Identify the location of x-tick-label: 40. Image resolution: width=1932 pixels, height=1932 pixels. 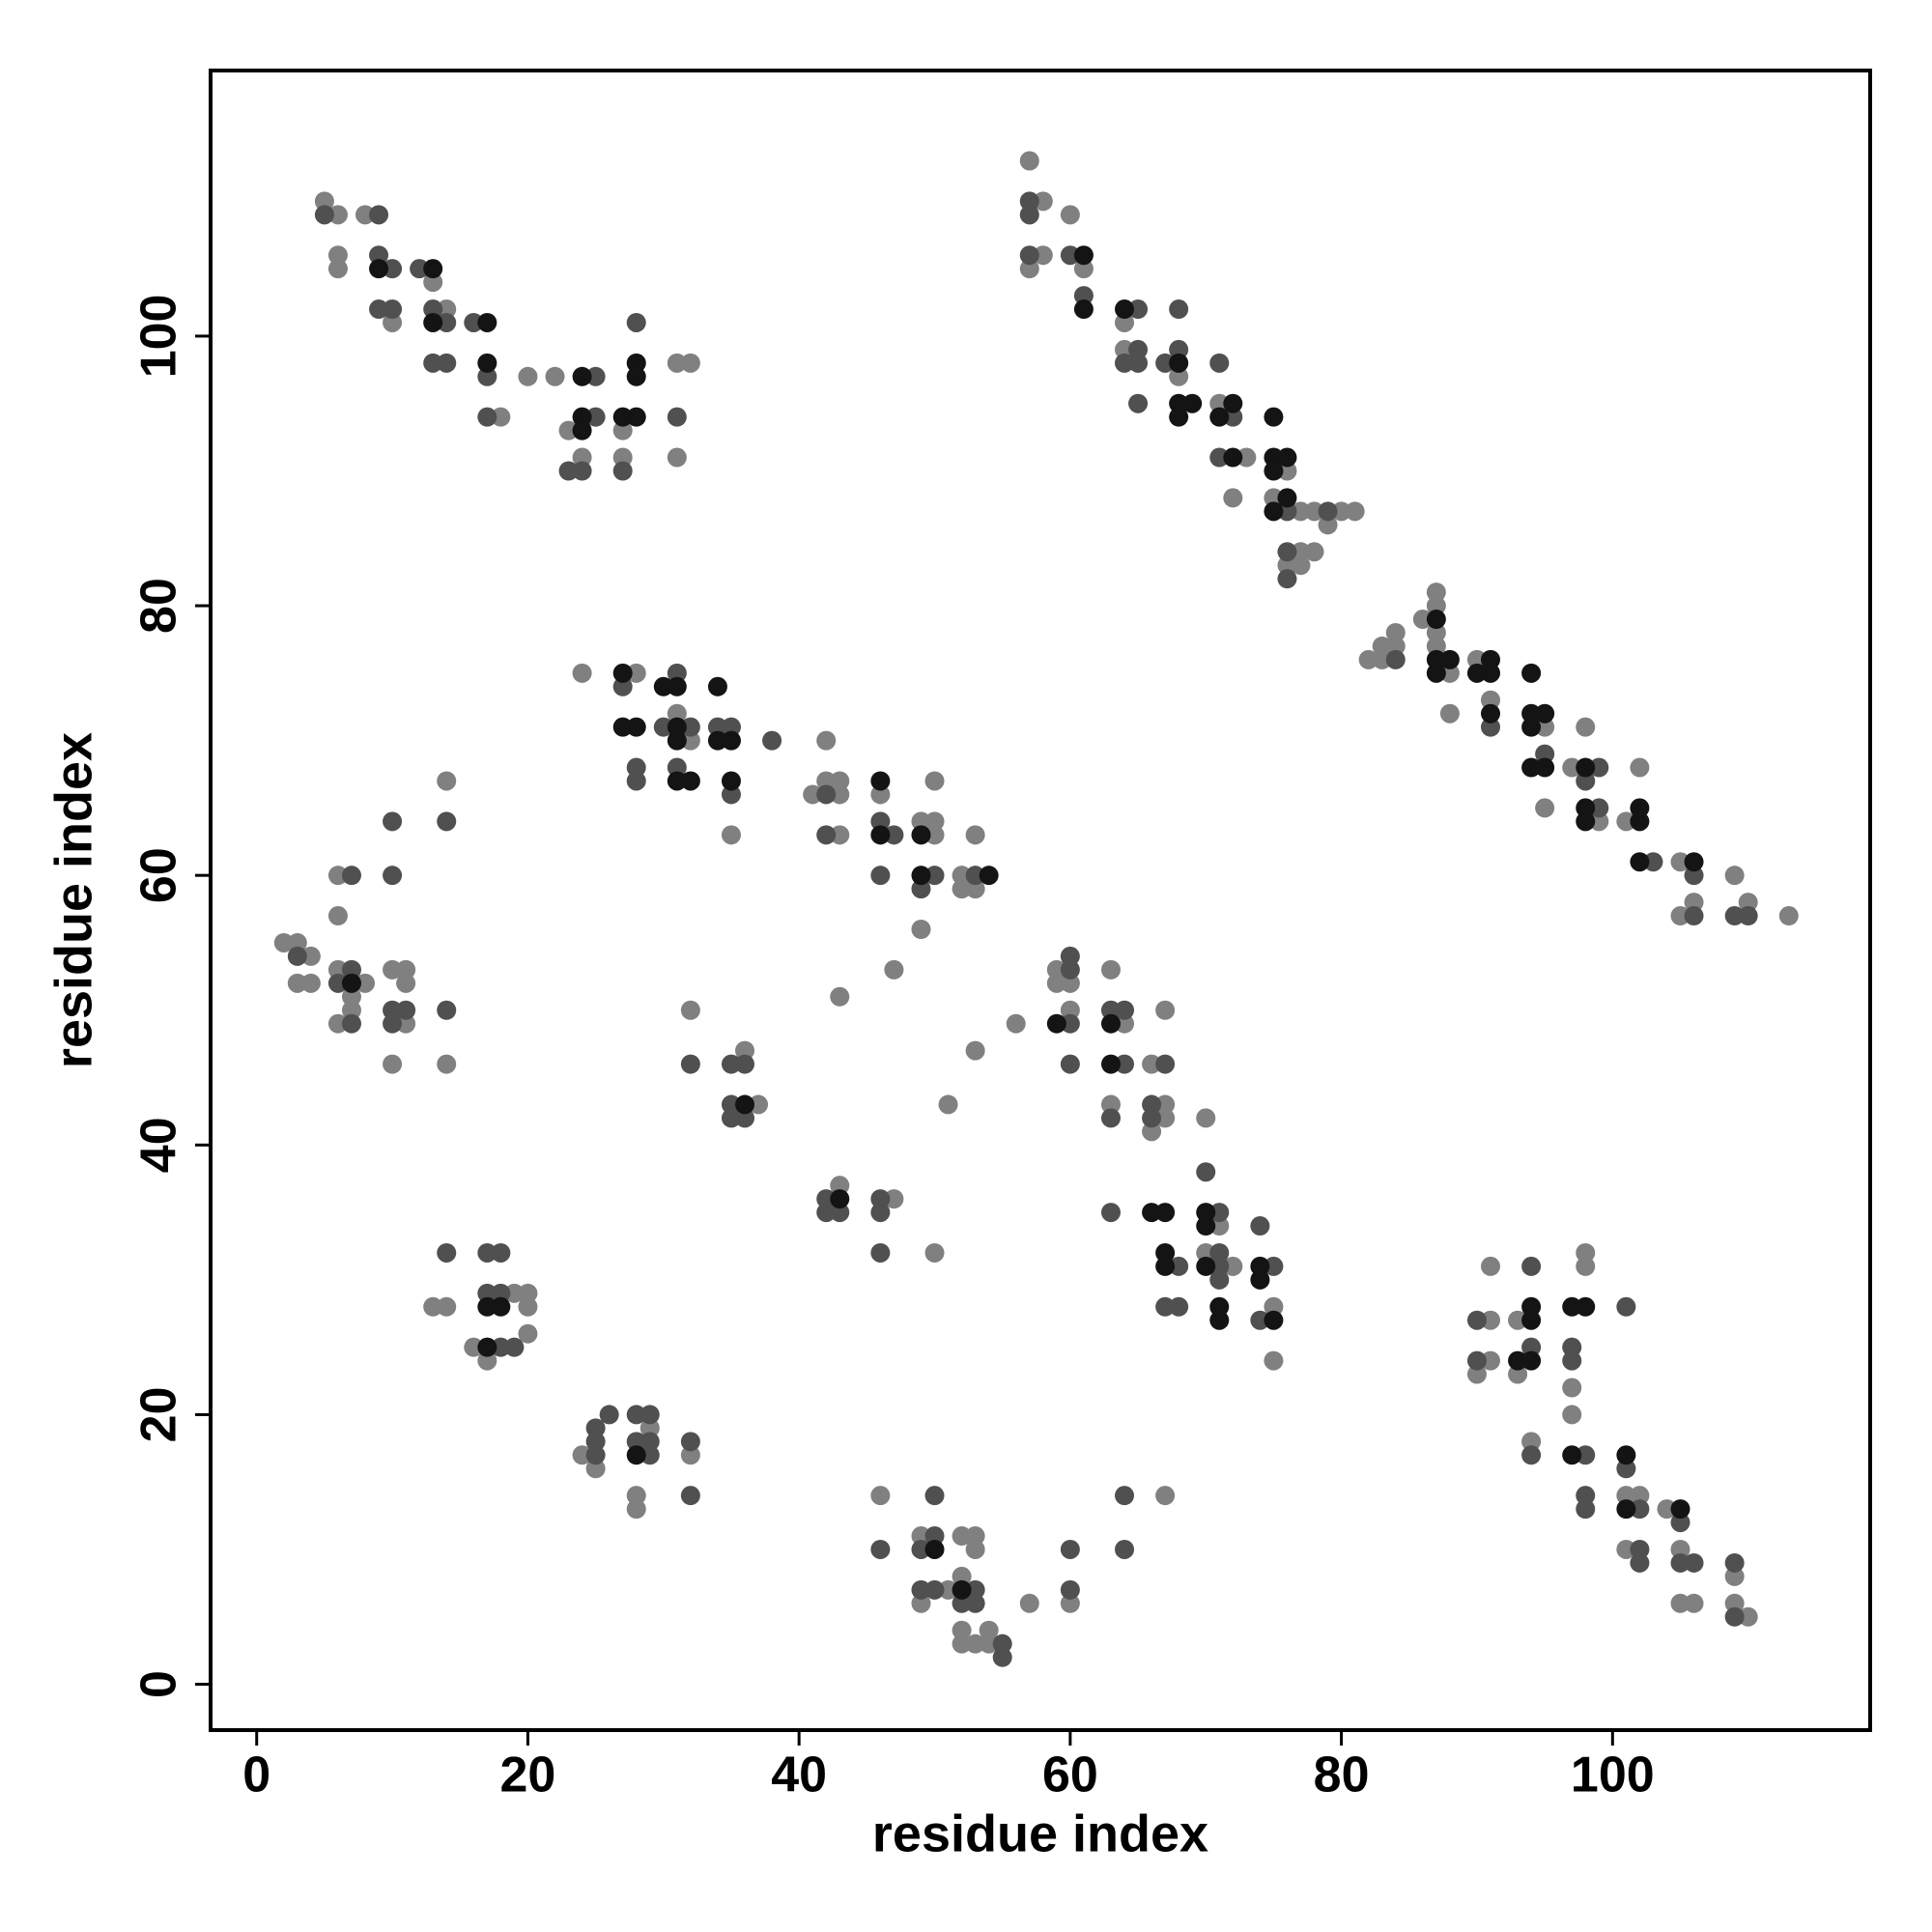
(799, 1775).